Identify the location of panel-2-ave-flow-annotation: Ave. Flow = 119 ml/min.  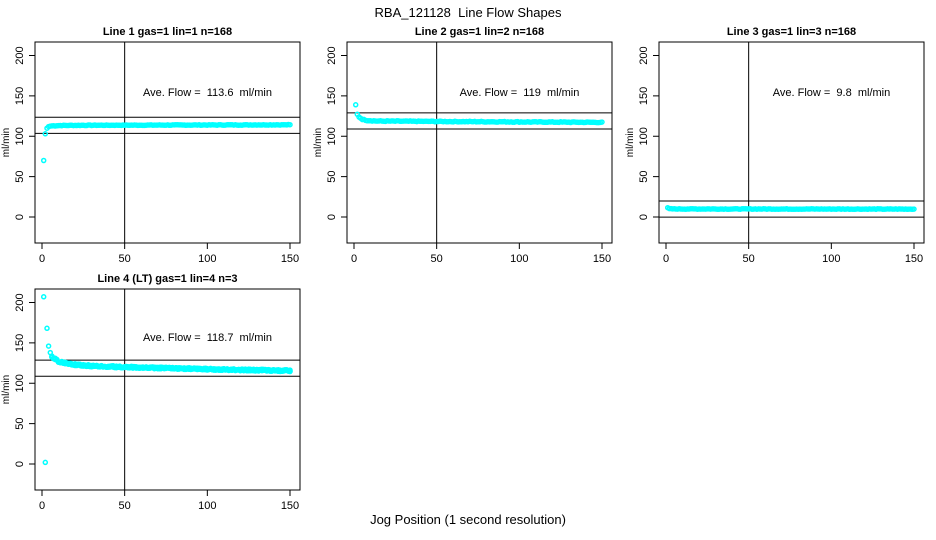
(519, 93).